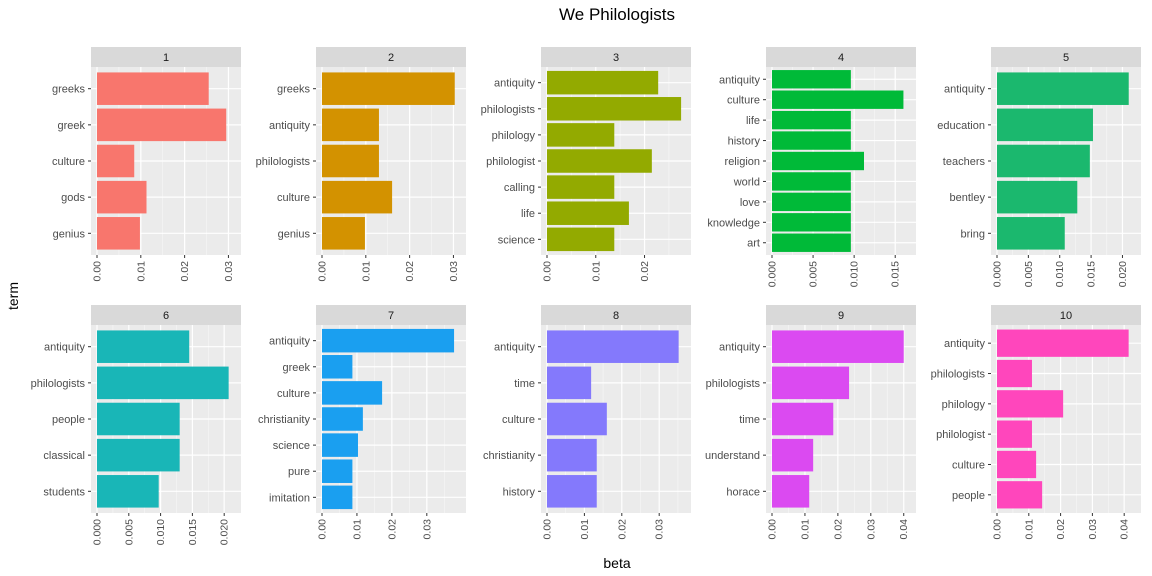  What do you see at coordinates (519, 188) in the screenshot?
I see `category-label: calling` at bounding box center [519, 188].